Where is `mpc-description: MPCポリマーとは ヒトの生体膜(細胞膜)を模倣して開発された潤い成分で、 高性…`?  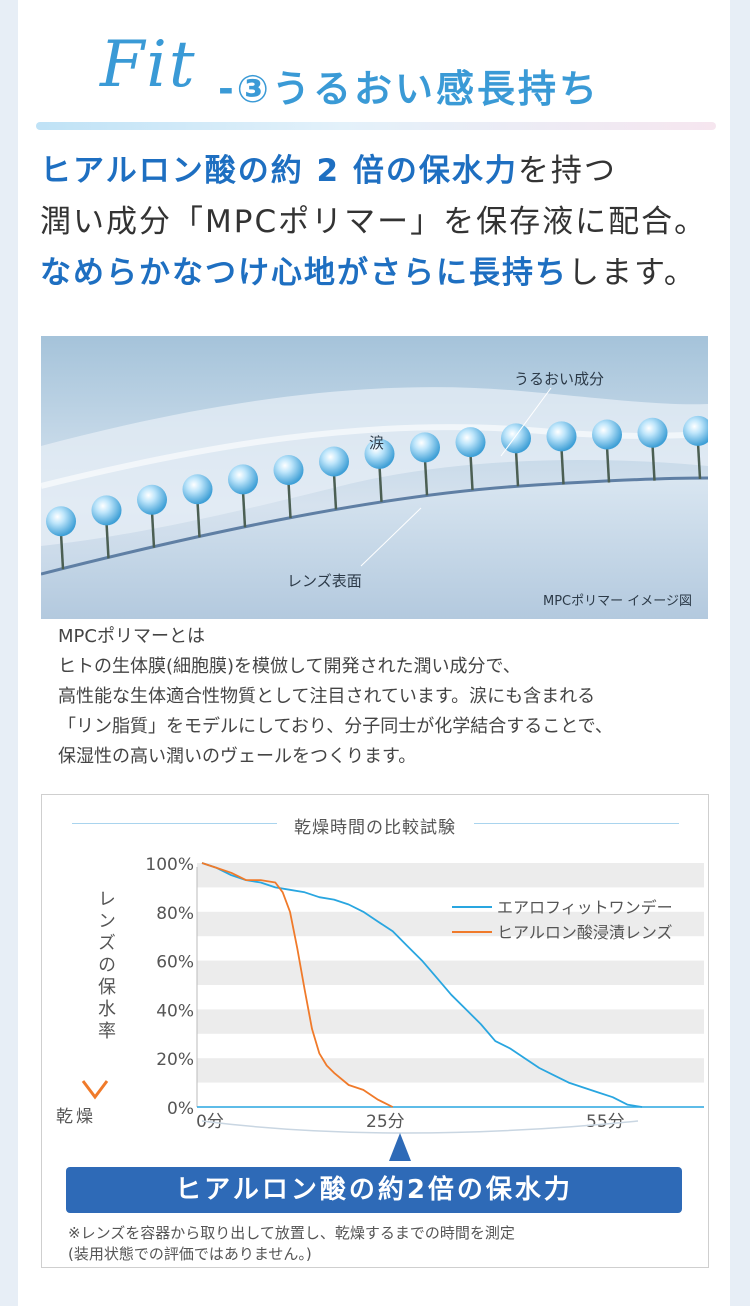
mpc-description: MPCポリマーとは ヒトの生体膜(細胞膜)を模倣して開発された潤い成分で、 高性… is located at coordinates (388, 697).